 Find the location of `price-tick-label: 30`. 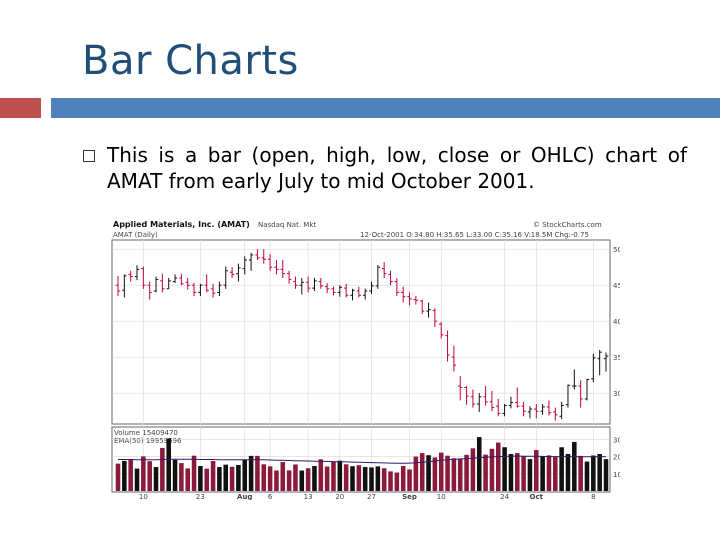

price-tick-label: 30 is located at coordinates (616, 394).